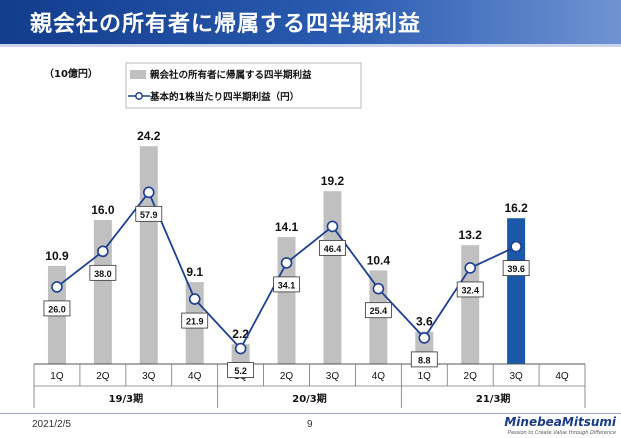 The image size is (621, 438). Describe the element at coordinates (139, 96) in the screenshot. I see `legend-line-marker` at that location.